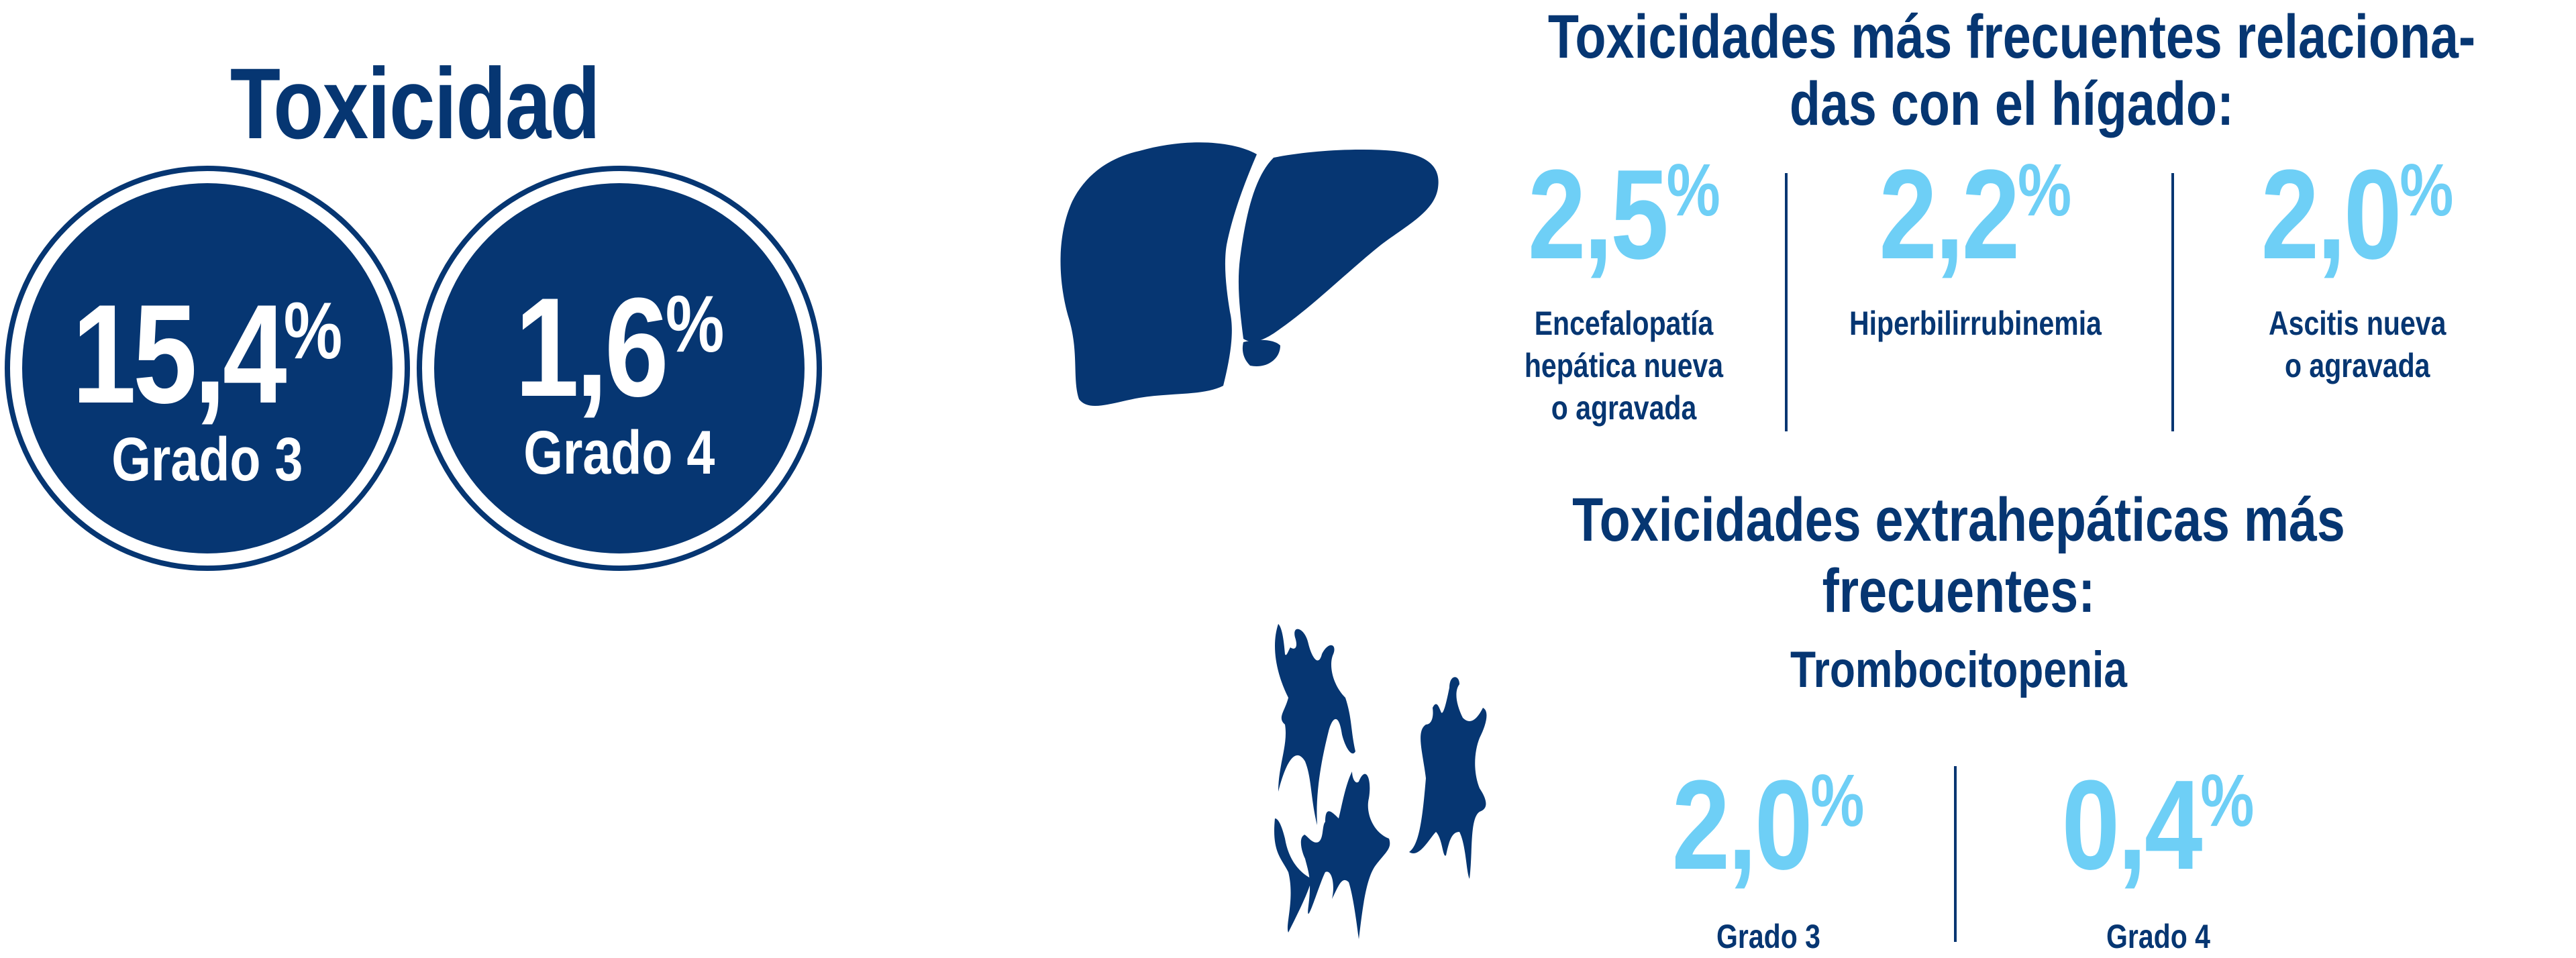  I want to click on grade4-value: 1,6%, so click(619, 347).